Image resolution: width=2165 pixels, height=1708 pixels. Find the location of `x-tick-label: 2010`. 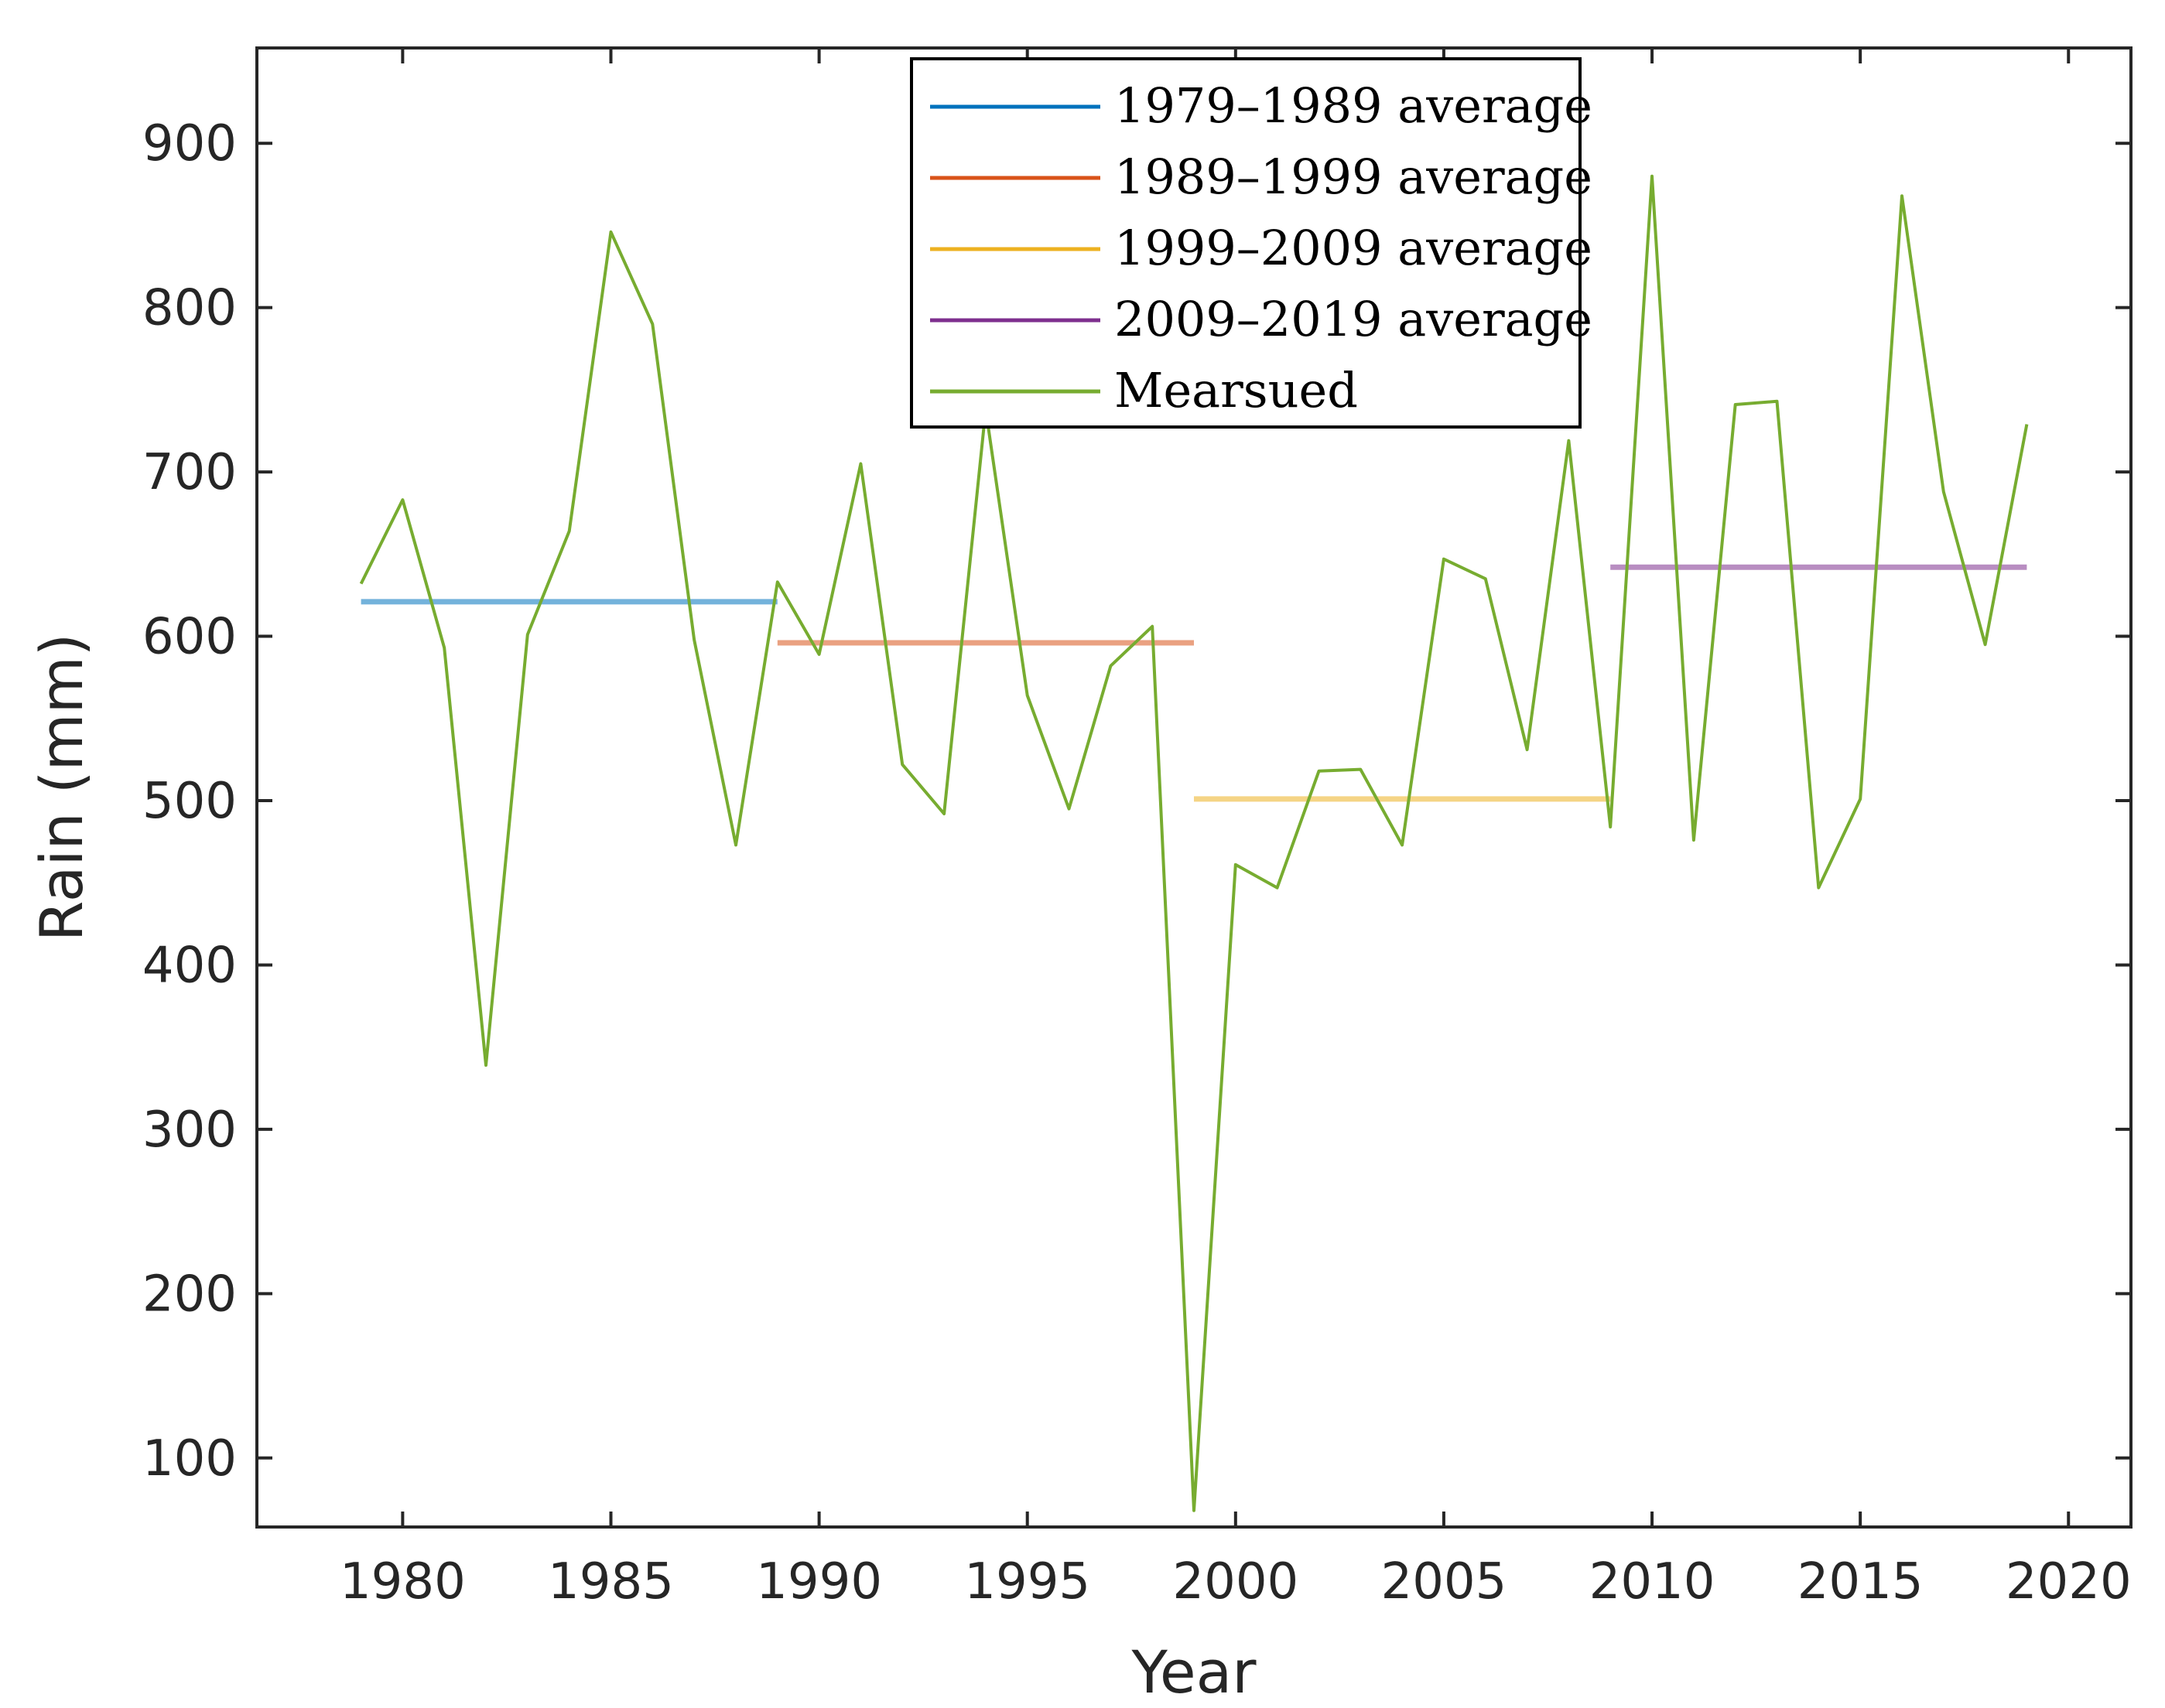

x-tick-label: 2010 is located at coordinates (1652, 1582).